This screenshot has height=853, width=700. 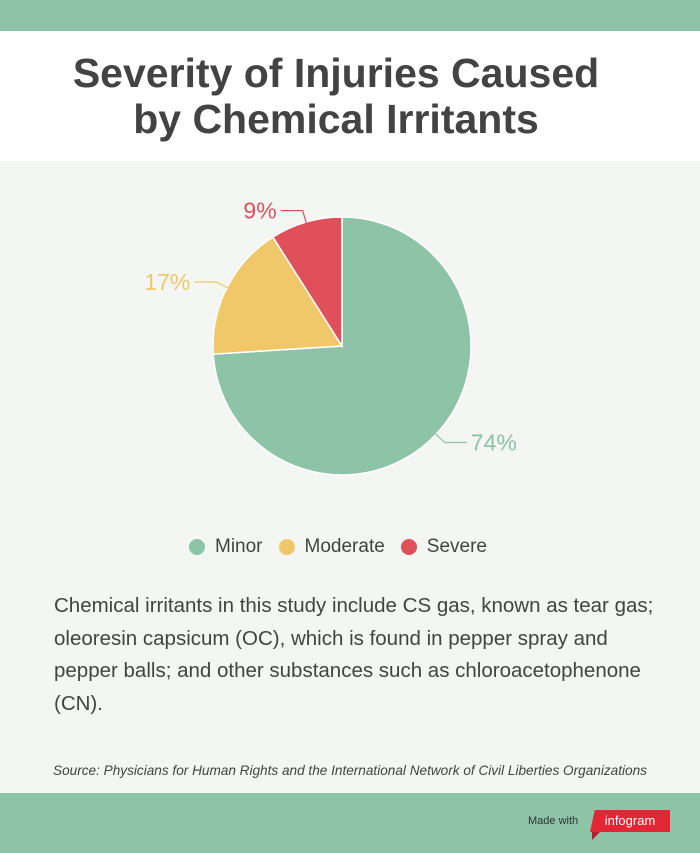 What do you see at coordinates (494, 443) in the screenshot?
I see `data-label-minor: 74%` at bounding box center [494, 443].